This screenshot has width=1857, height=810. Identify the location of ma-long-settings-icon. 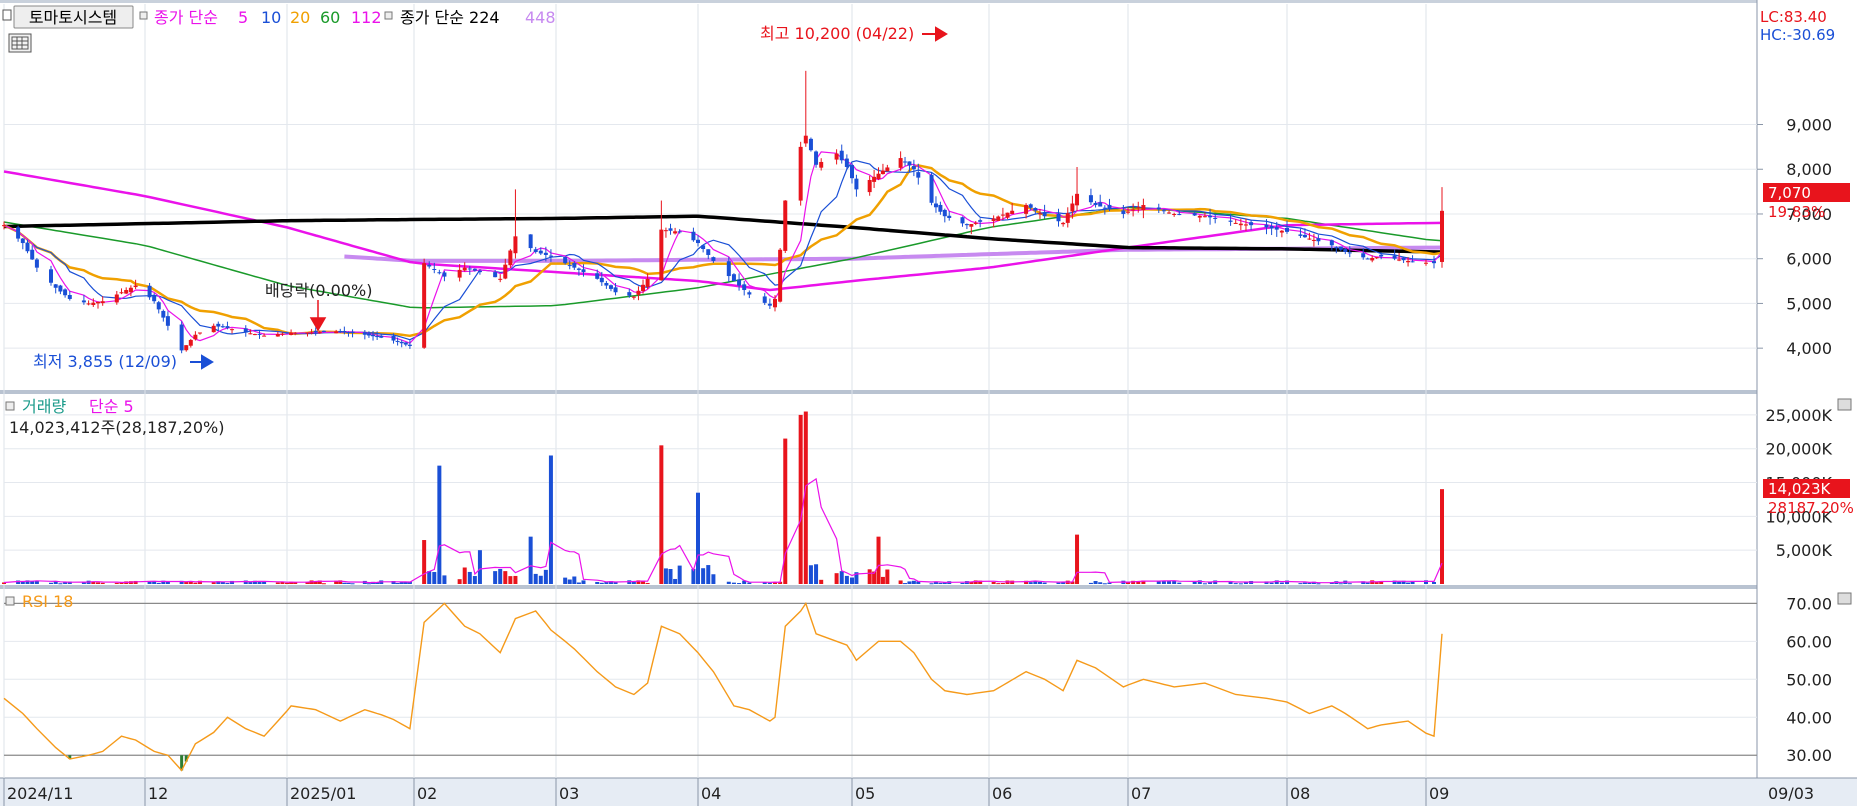
(388, 15).